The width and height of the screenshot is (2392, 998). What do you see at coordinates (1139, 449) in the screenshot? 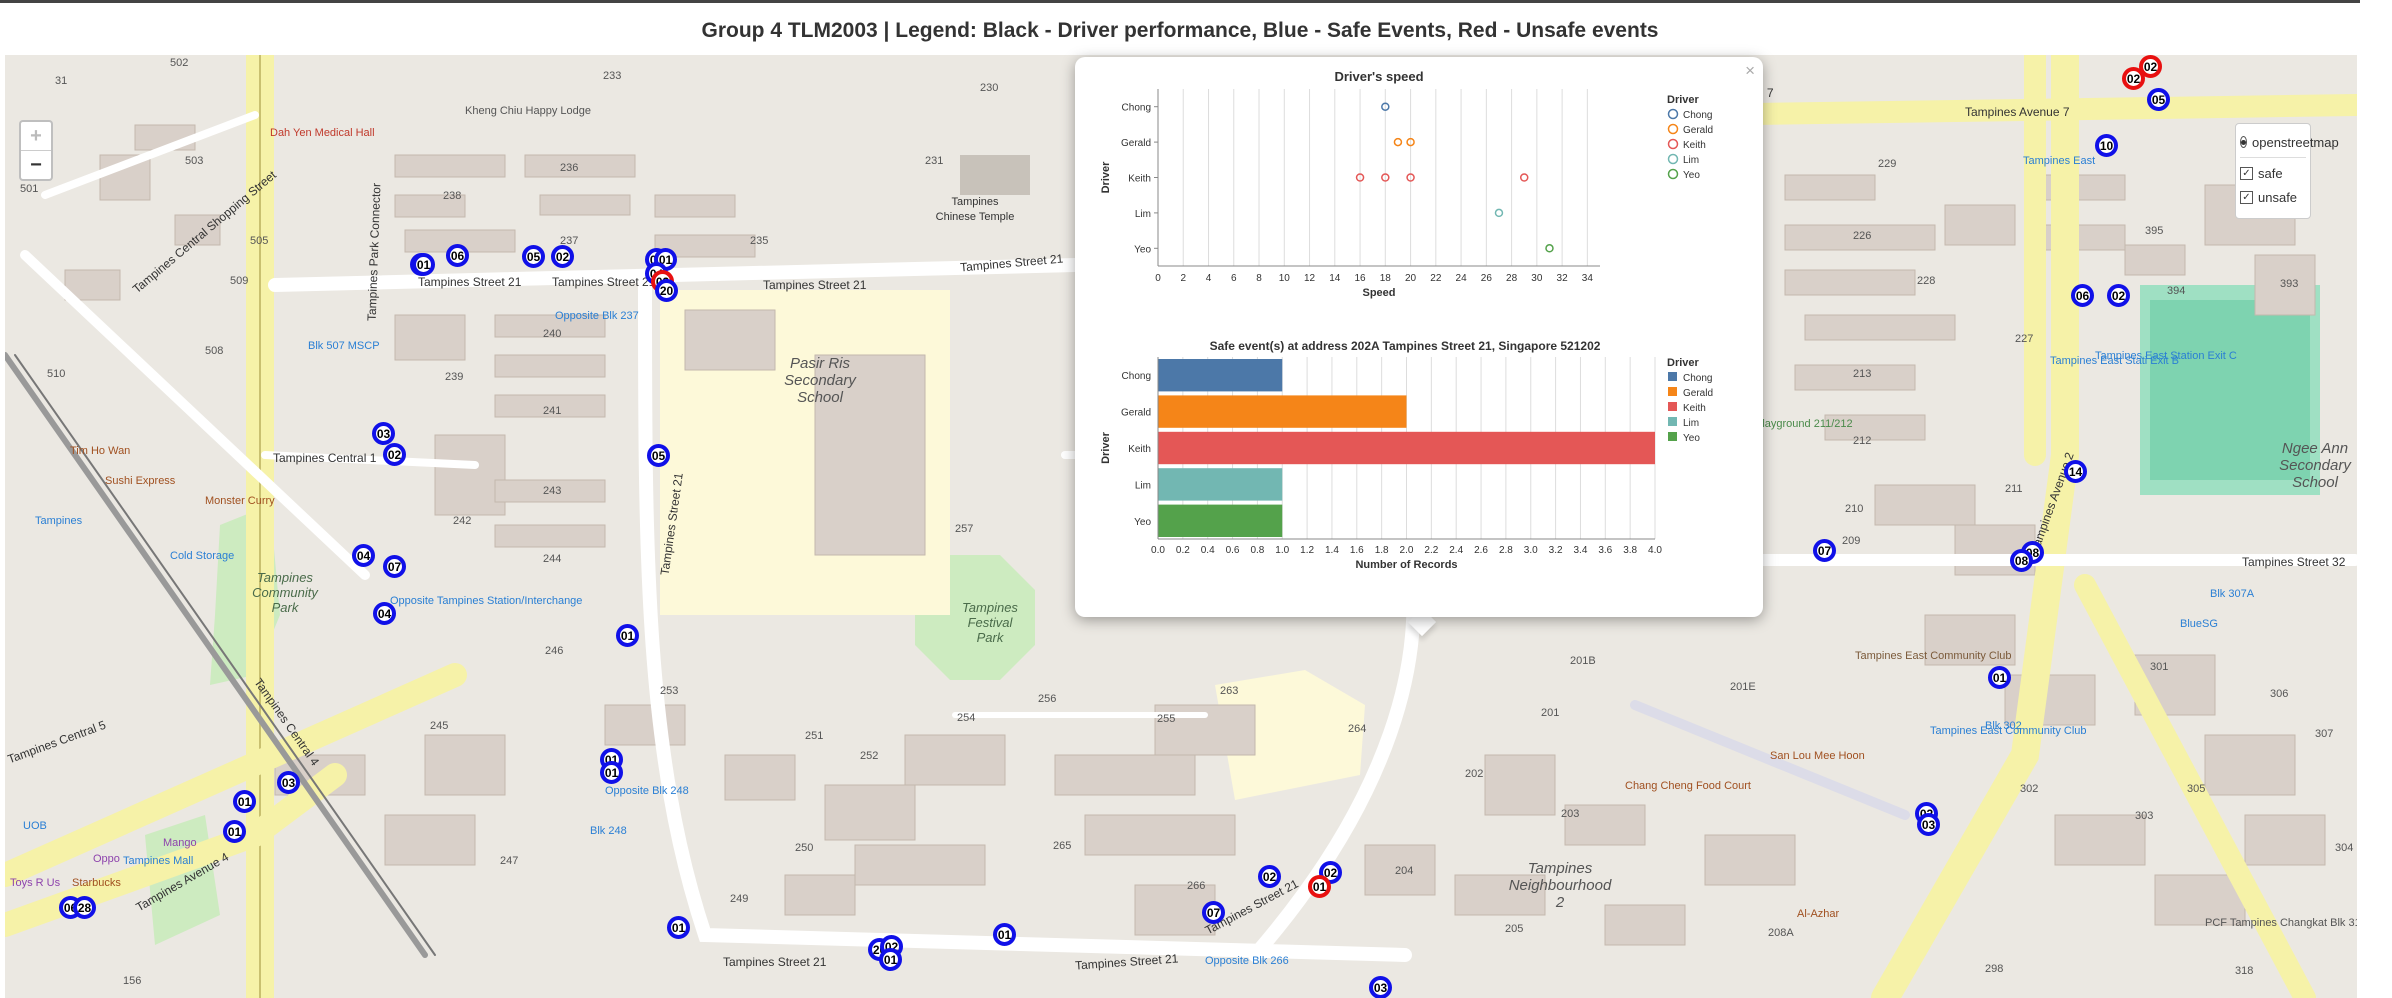
I see `y-tick-label: Keith` at bounding box center [1139, 449].